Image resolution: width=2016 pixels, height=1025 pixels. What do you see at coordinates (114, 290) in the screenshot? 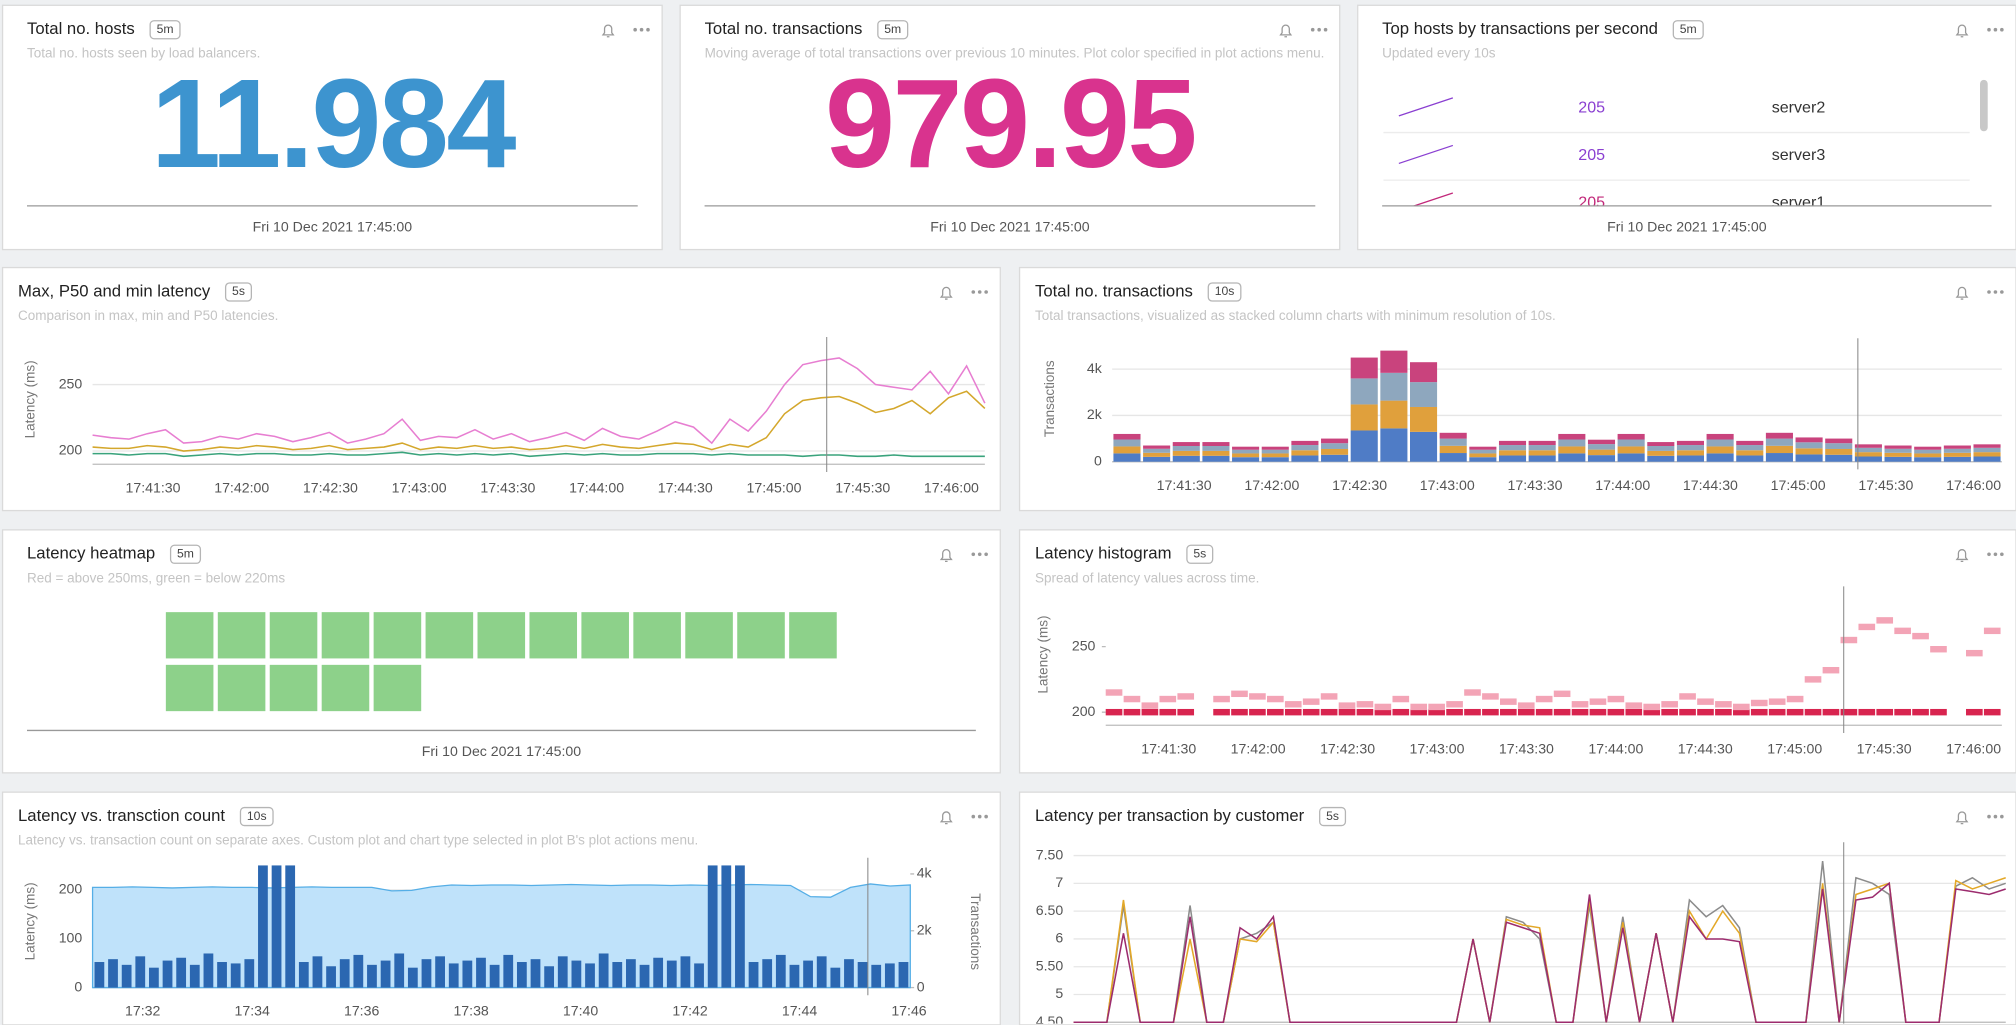
I see `panel-title: Max, P50 and min latency` at bounding box center [114, 290].